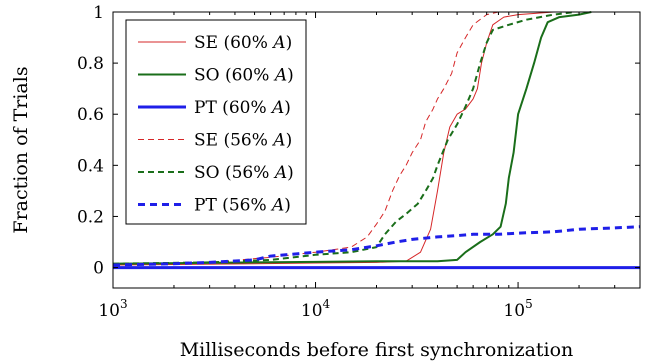  I want to click on legend-label: PT (56% A), so click(242, 206).